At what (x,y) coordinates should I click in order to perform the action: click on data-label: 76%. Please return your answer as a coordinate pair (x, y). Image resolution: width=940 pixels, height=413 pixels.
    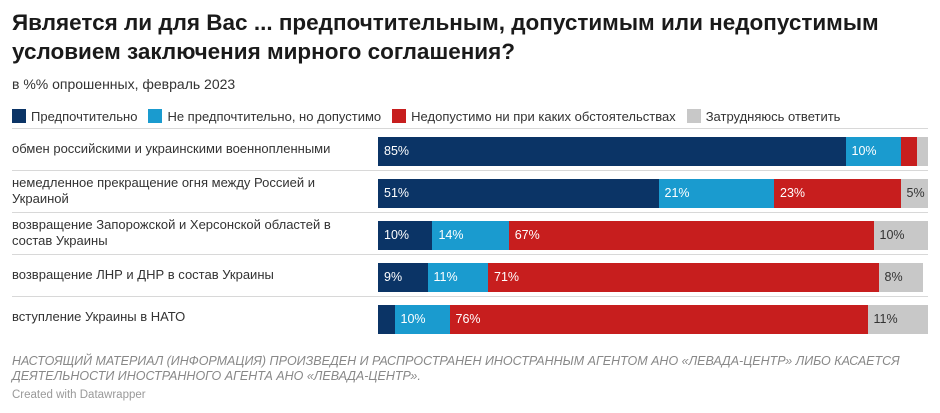
    Looking at the image, I should click on (468, 319).